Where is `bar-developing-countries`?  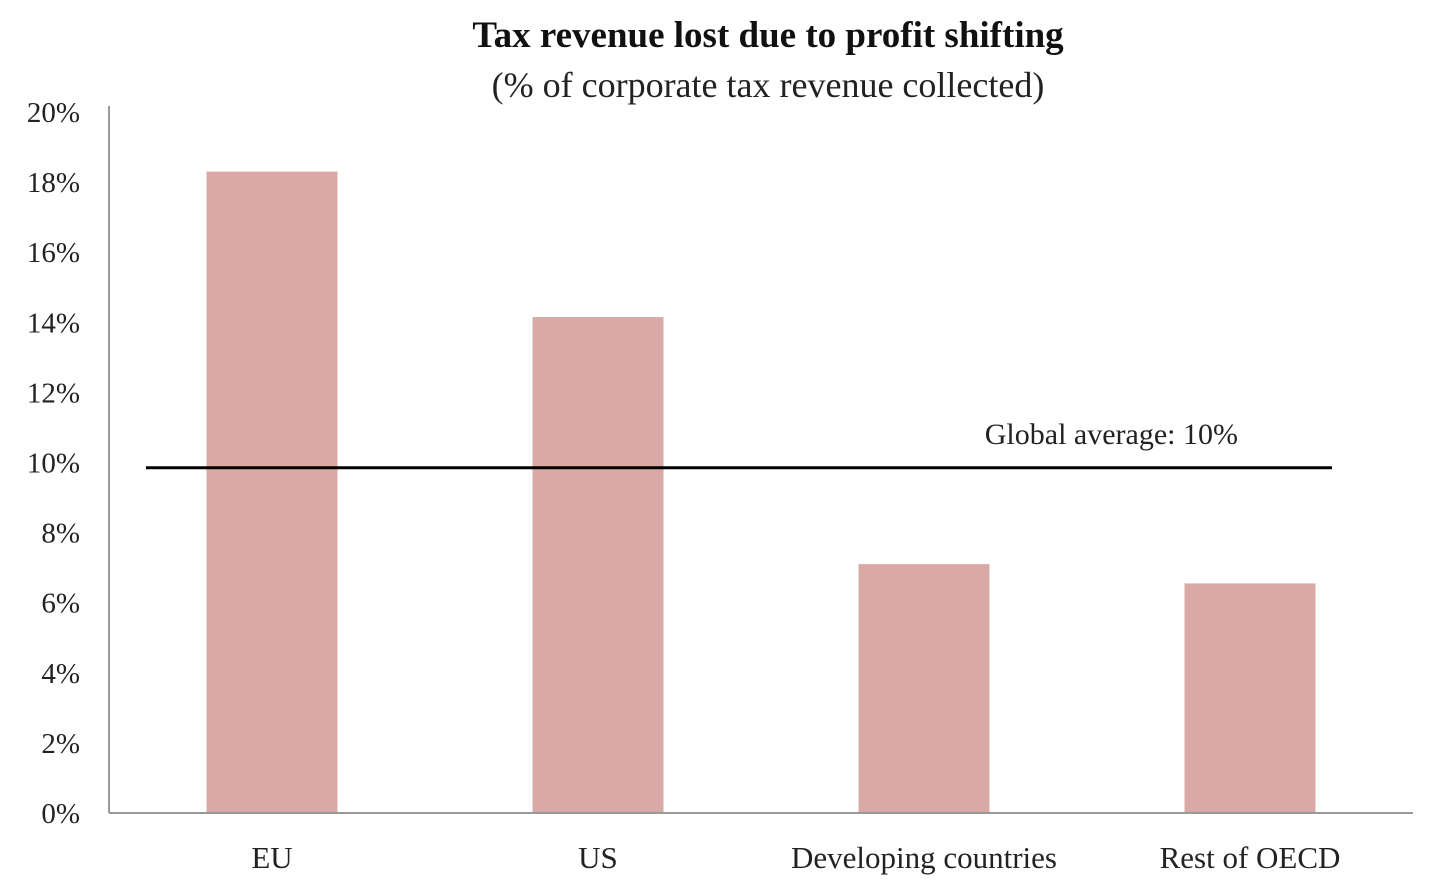 bar-developing-countries is located at coordinates (924, 688).